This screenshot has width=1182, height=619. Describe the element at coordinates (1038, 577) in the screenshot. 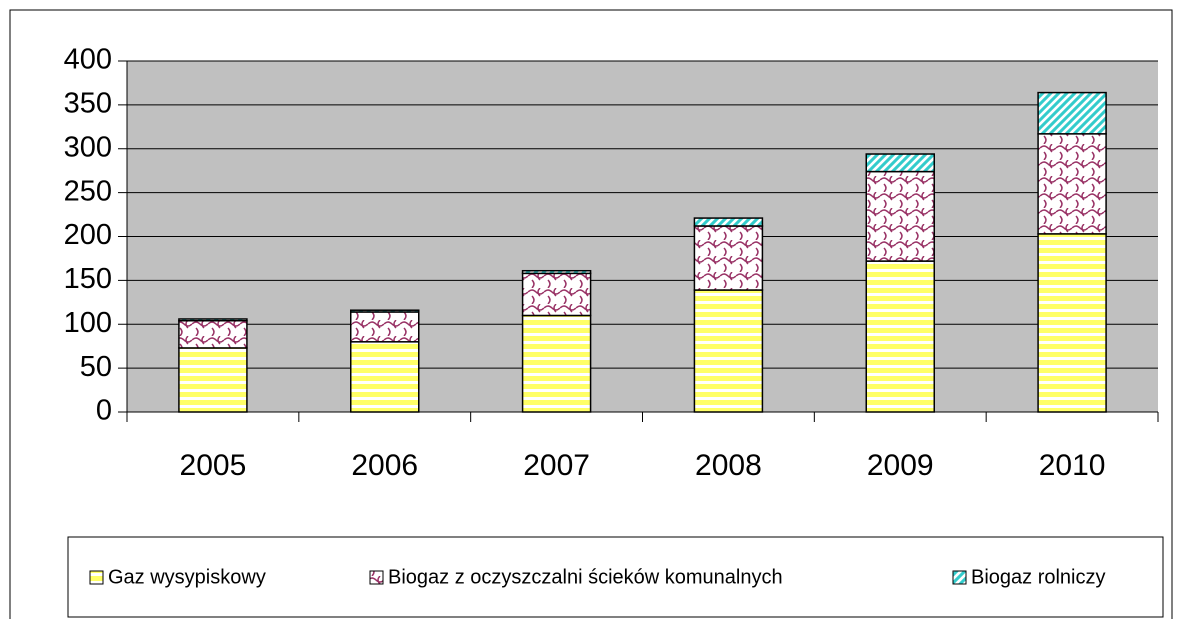

I see `legend-label: Biogaz rolniczy` at that location.